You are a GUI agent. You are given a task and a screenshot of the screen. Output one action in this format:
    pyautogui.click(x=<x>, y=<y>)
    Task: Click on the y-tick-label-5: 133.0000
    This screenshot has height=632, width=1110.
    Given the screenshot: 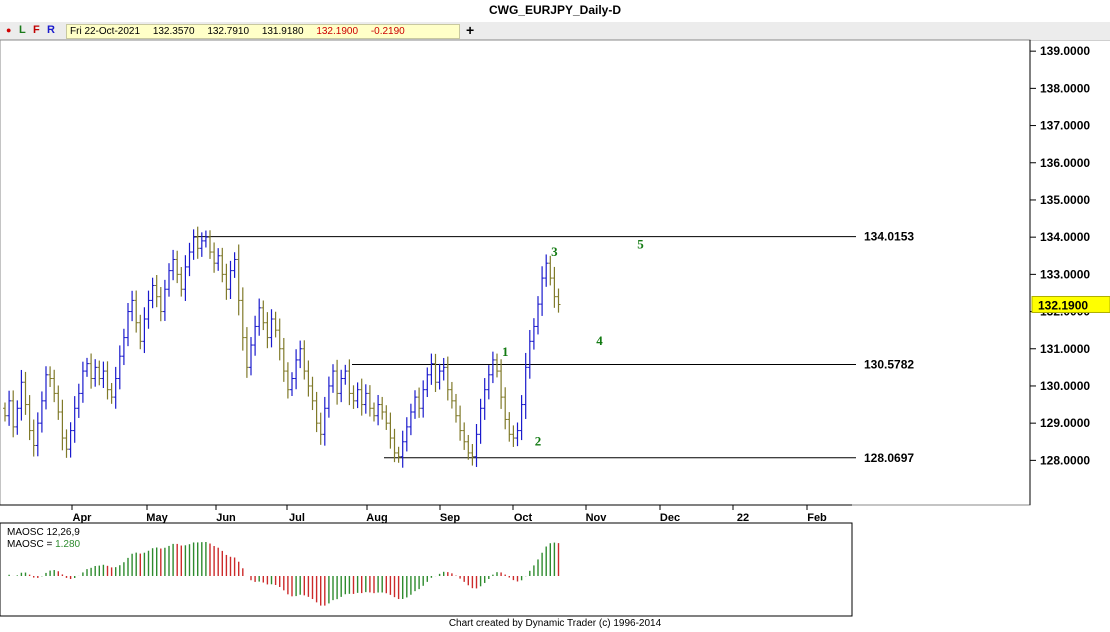 What is the action you would take?
    pyautogui.click(x=1065, y=274)
    